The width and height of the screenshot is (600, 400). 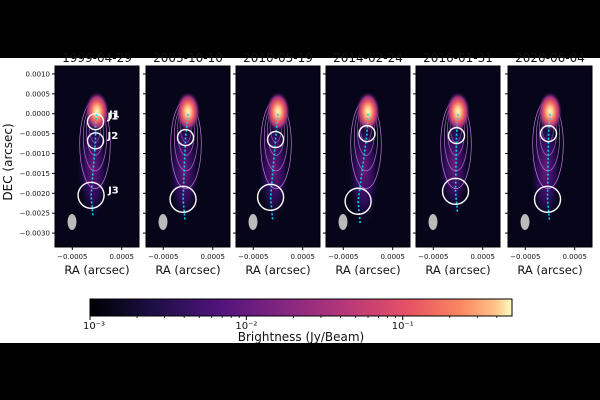 What do you see at coordinates (35, 194) in the screenshot?
I see `y-tick-label: −0.0020` at bounding box center [35, 194].